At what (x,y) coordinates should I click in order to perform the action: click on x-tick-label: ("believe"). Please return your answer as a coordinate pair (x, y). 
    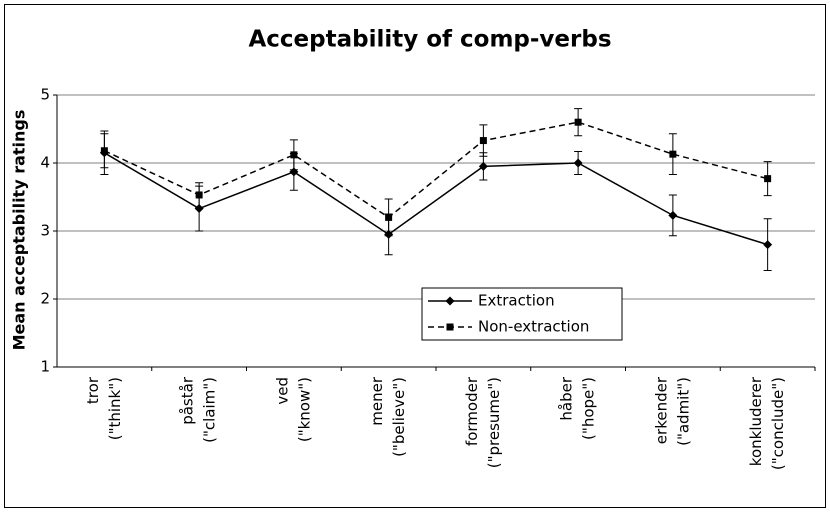
    Looking at the image, I should click on (399, 417).